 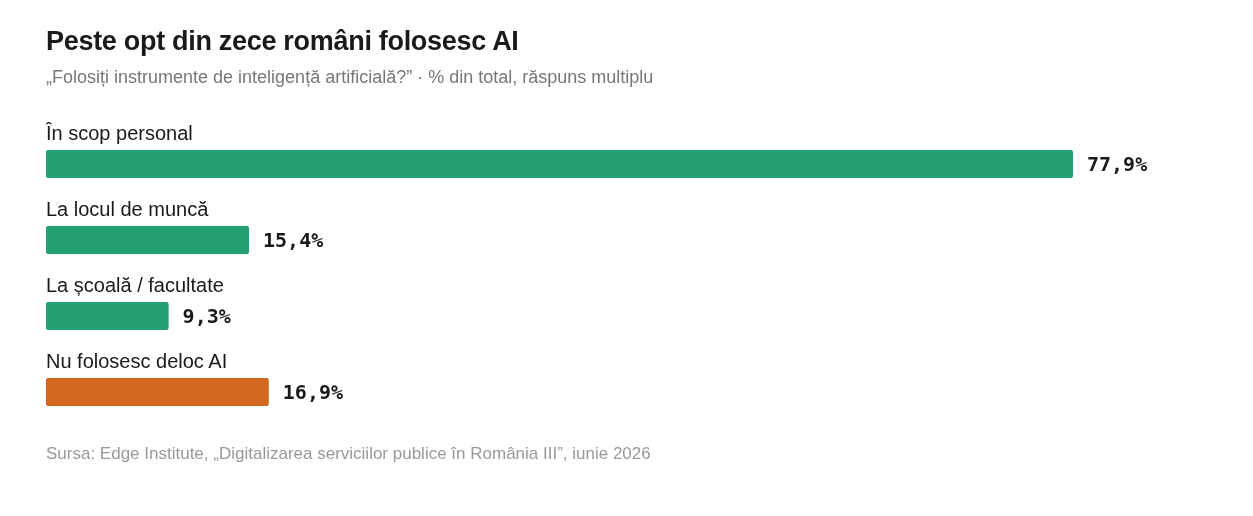 I want to click on chart-title: Peste opt din zece români folosesc AI, so click(x=283, y=41).